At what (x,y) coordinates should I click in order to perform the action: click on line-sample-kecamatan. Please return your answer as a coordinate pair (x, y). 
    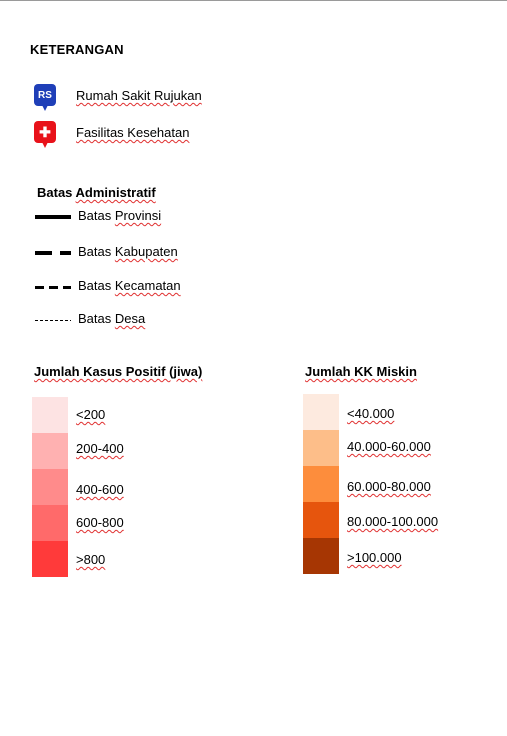
    Looking at the image, I should click on (53, 287).